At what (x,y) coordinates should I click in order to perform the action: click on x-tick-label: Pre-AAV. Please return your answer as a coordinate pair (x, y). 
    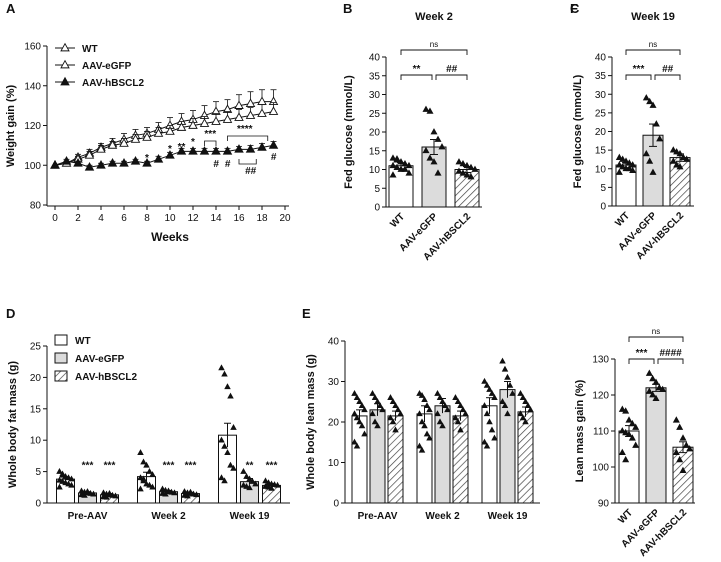
    Looking at the image, I should click on (88, 516).